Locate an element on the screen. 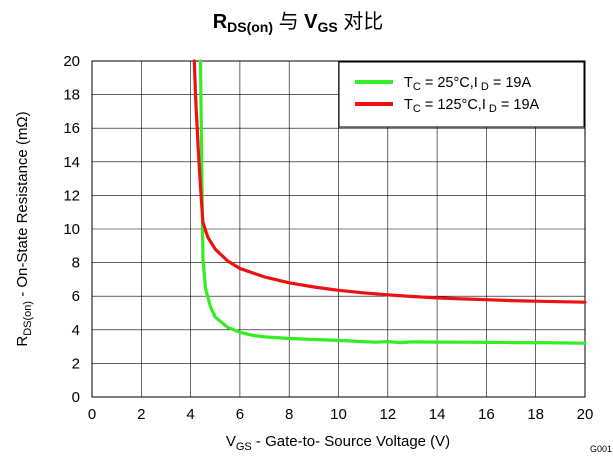  y-tick-label: 0 is located at coordinates (76, 397).